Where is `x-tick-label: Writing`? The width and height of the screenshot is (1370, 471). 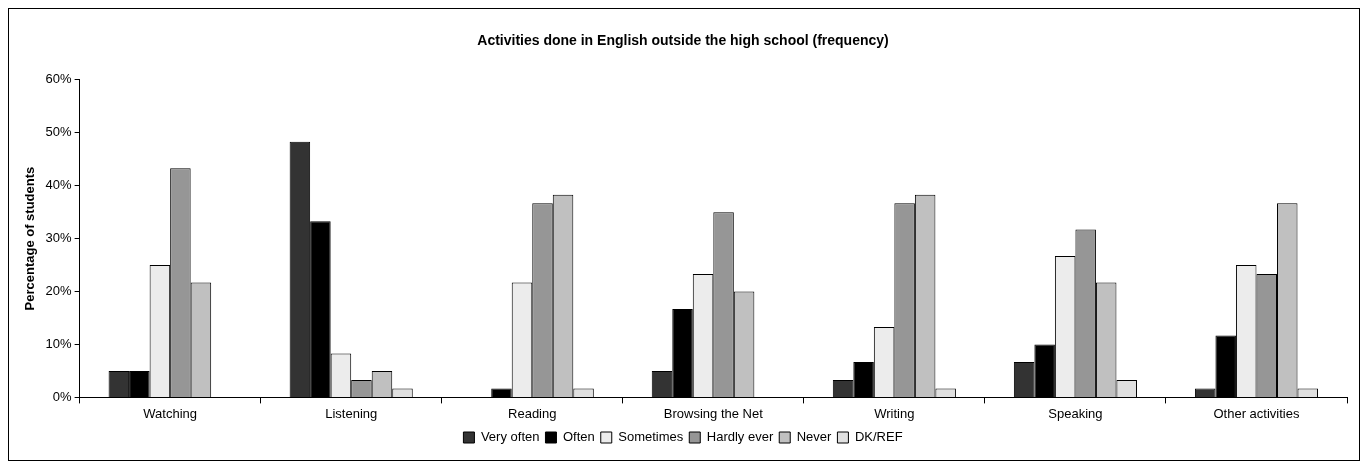
x-tick-label: Writing is located at coordinates (894, 413).